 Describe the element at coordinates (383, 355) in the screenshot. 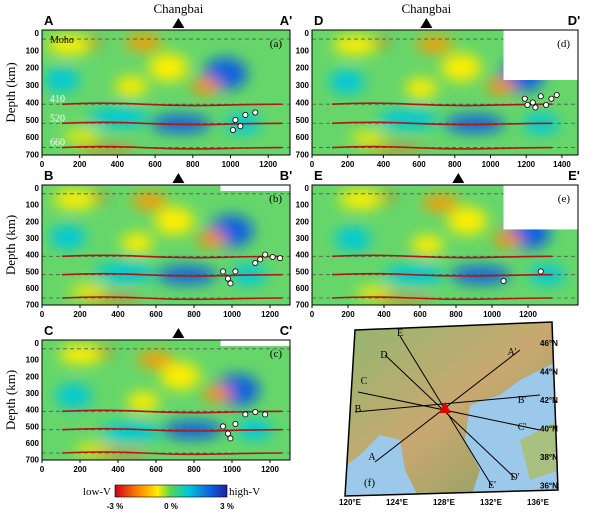

I see `profile-label: D` at that location.